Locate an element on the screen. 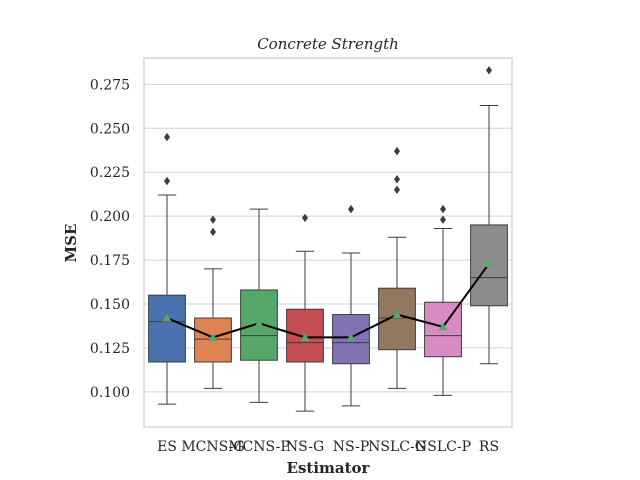 The width and height of the screenshot is (640, 480). x-tick-label: MCNS-G is located at coordinates (212, 447).